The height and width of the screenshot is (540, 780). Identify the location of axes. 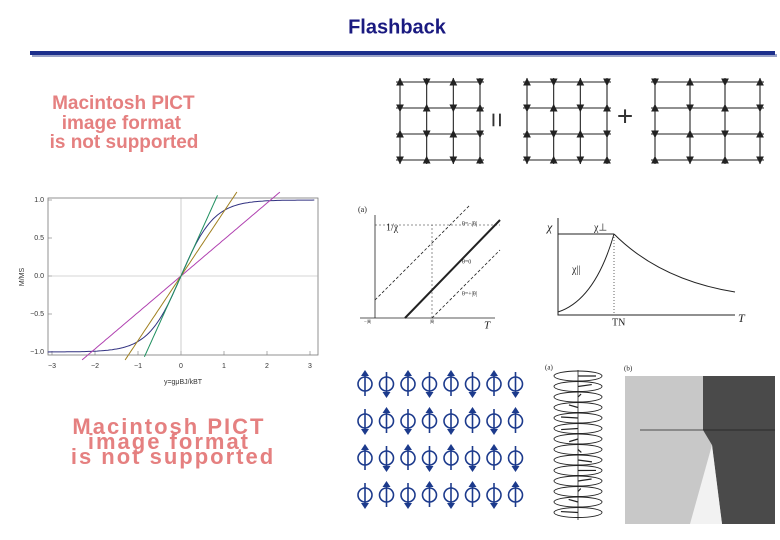
(646, 267).